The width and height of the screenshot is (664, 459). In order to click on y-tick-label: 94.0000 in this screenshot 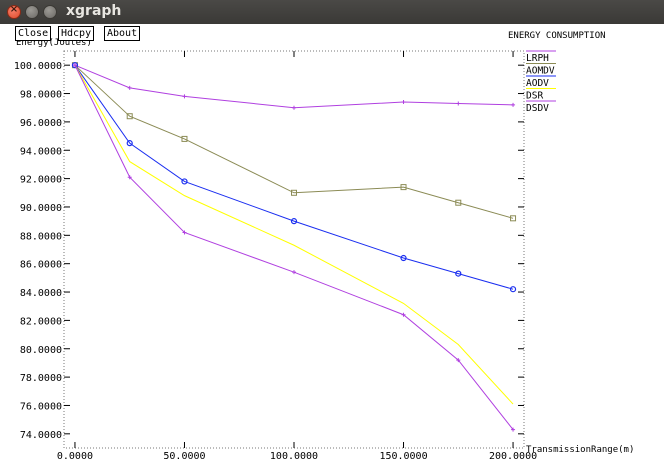, I will do `click(41, 151)`.